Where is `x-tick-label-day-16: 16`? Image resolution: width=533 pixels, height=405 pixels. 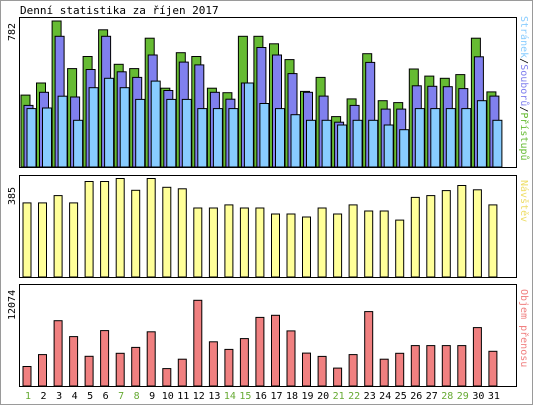
x-tick-label-day-16: 16 is located at coordinates (261, 396).